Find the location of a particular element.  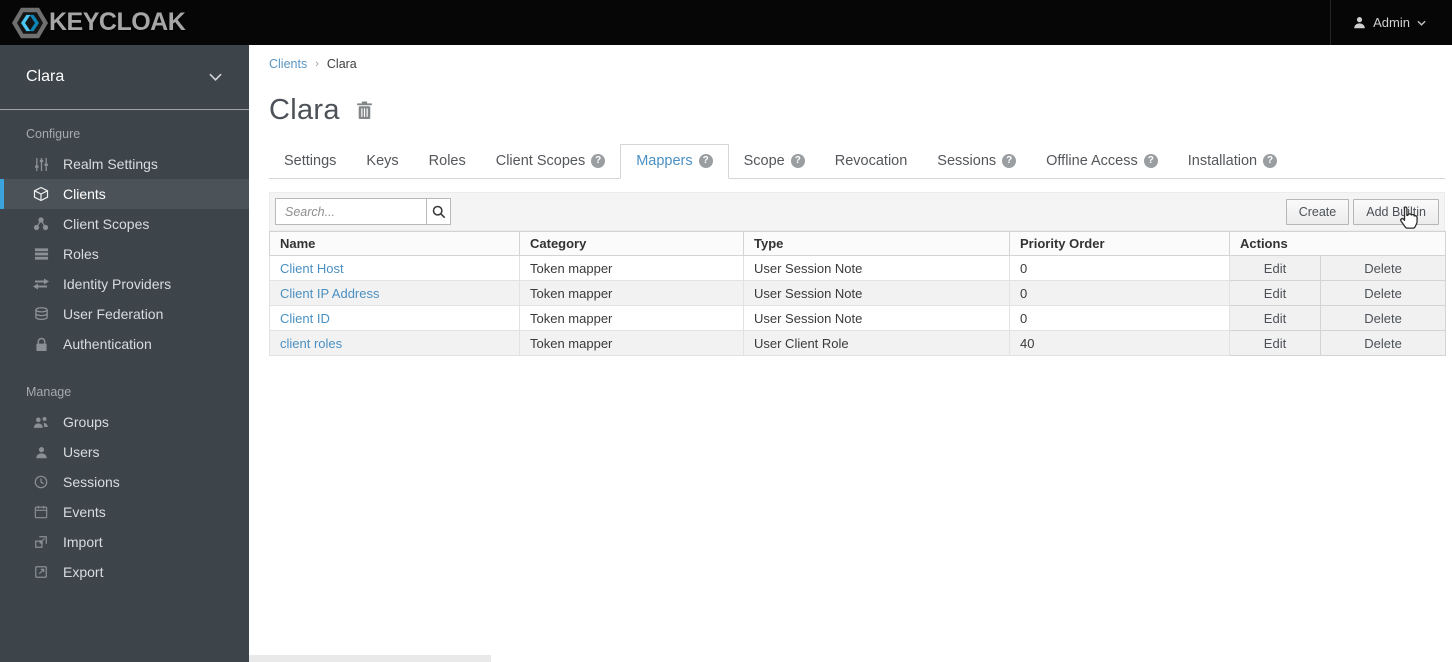

tab-keys: Keys is located at coordinates (382, 161).